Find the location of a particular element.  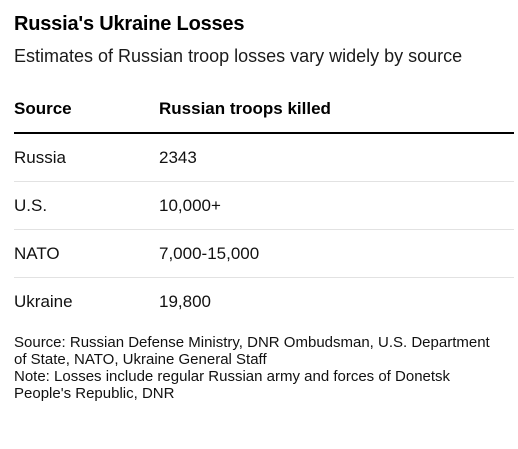

cell-killed: 7,000-15,000 is located at coordinates (336, 253).